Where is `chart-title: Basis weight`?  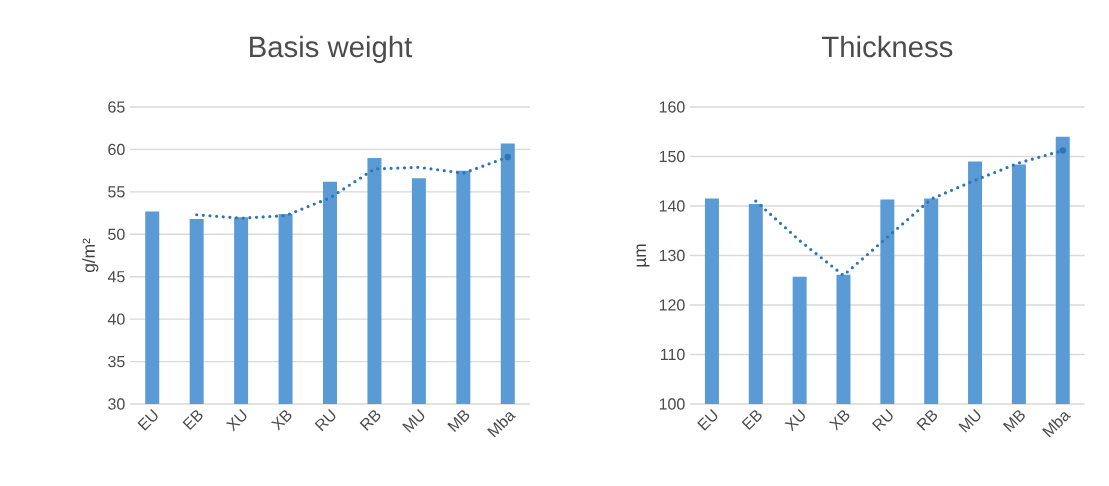
chart-title: Basis weight is located at coordinates (331, 49).